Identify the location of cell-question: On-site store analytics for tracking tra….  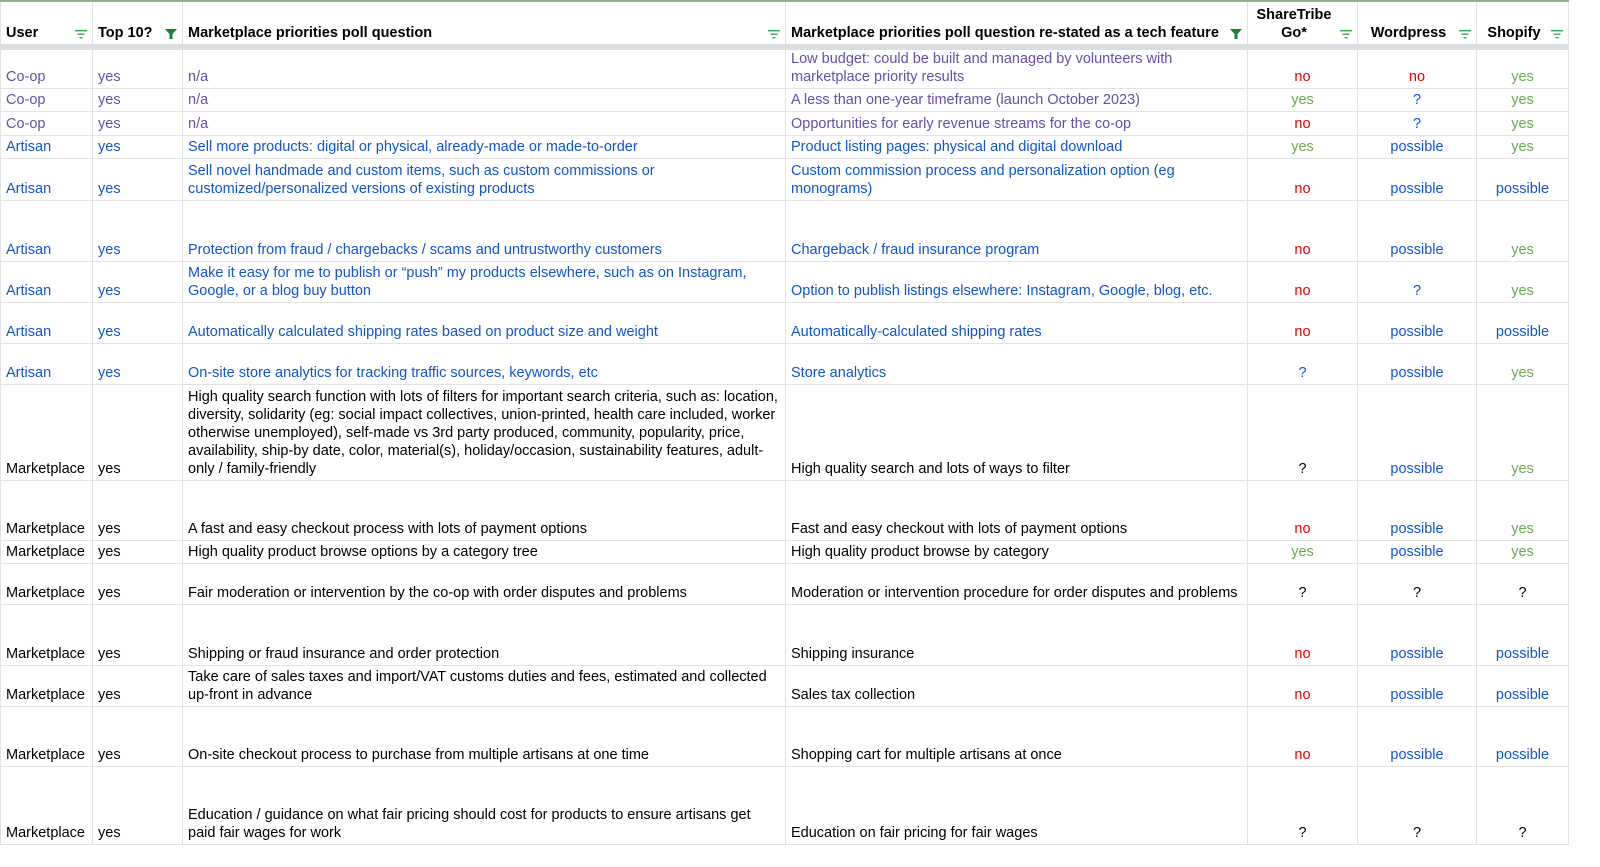
(484, 364).